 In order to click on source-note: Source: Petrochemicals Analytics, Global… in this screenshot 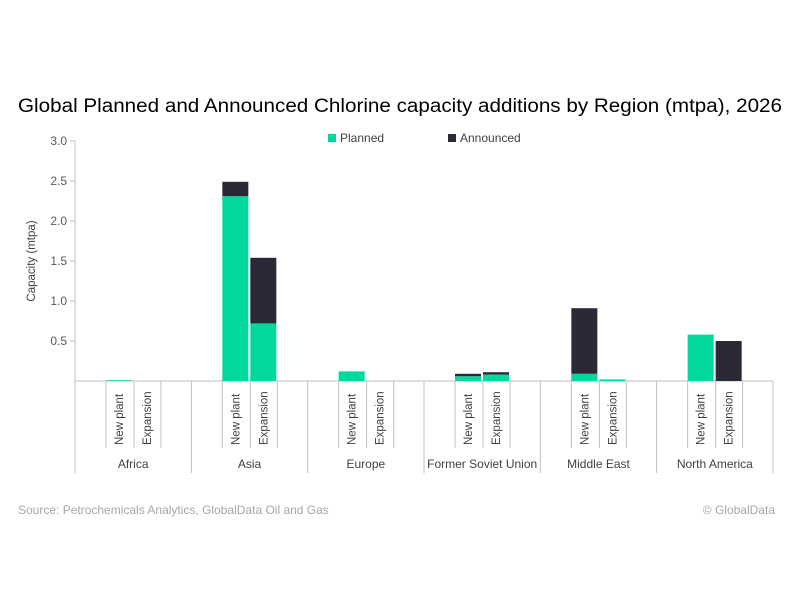, I will do `click(173, 510)`.